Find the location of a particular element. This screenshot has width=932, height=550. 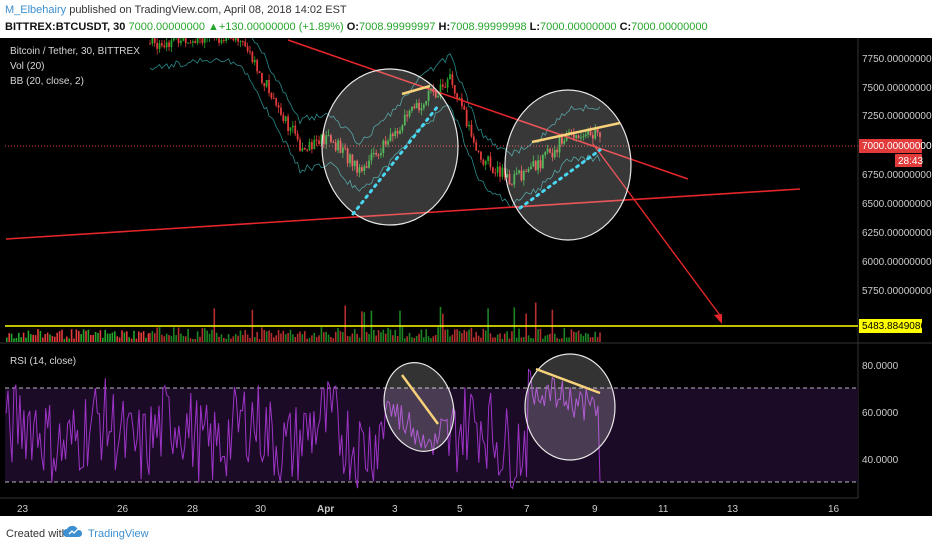

projection-arrowhead is located at coordinates (718, 319).